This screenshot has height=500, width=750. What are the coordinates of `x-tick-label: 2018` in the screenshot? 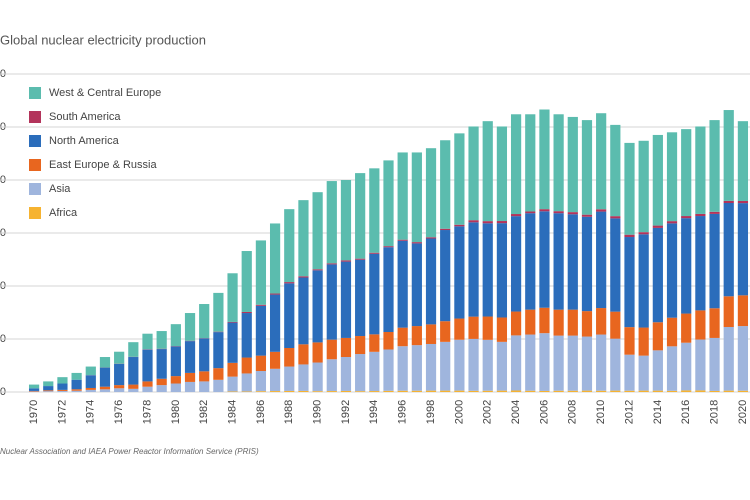 It's located at (714, 412).